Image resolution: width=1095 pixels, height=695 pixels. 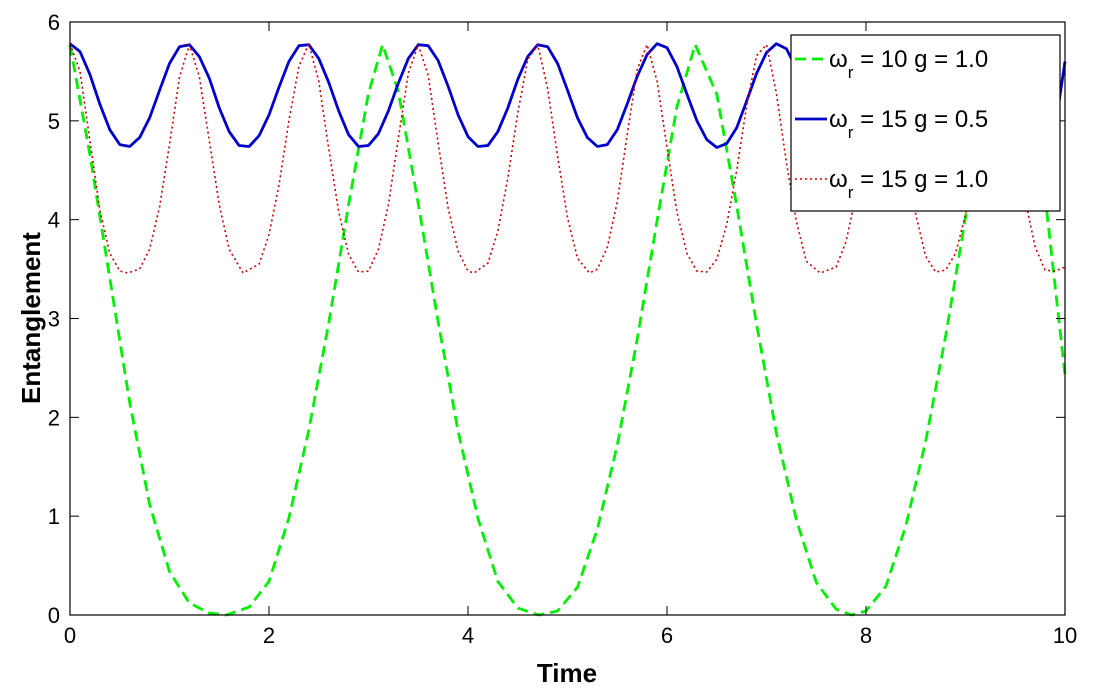 I want to click on legend-label-3: ωr = 15 g = 1.0, so click(x=908, y=184).